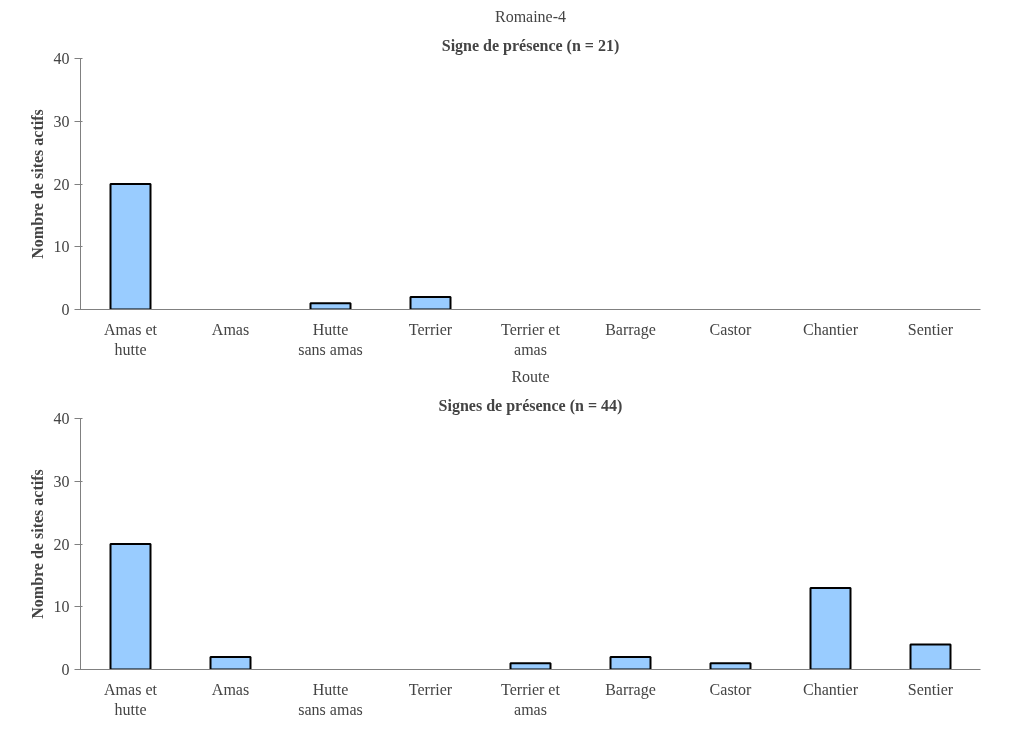 Image resolution: width=1014 pixels, height=734 pixels. Describe the element at coordinates (530, 16) in the screenshot. I see `chart-subtitle: Romaine-4` at that location.